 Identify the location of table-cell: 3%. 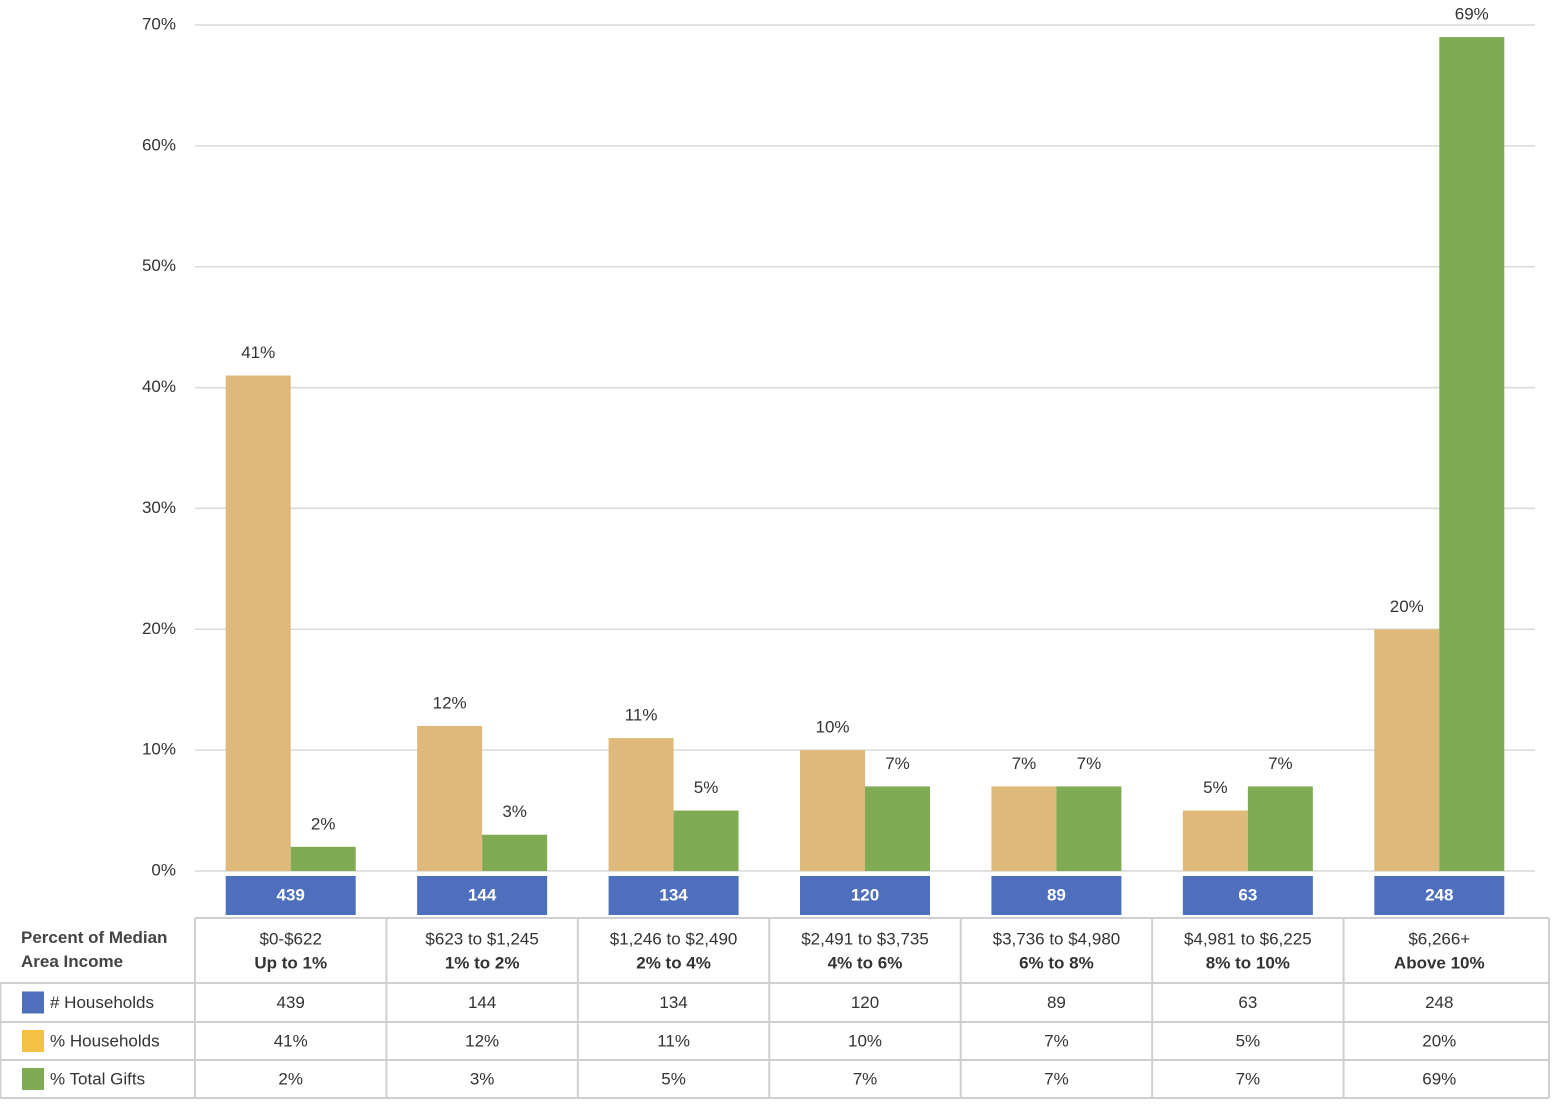
(482, 1078).